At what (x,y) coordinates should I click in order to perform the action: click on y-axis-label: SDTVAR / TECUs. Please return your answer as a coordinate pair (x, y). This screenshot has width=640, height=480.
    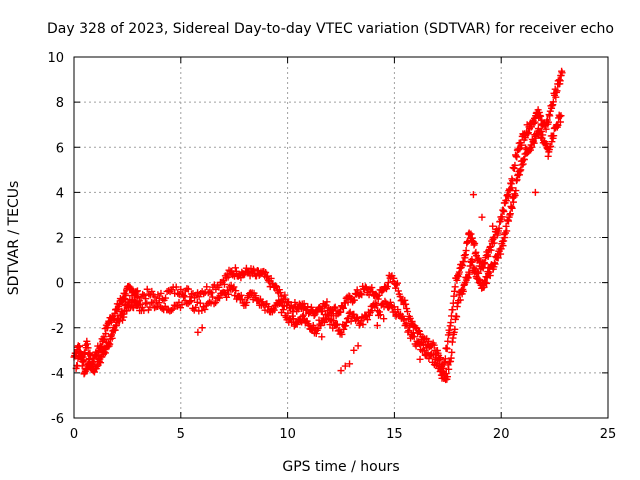
    Looking at the image, I should click on (14, 238).